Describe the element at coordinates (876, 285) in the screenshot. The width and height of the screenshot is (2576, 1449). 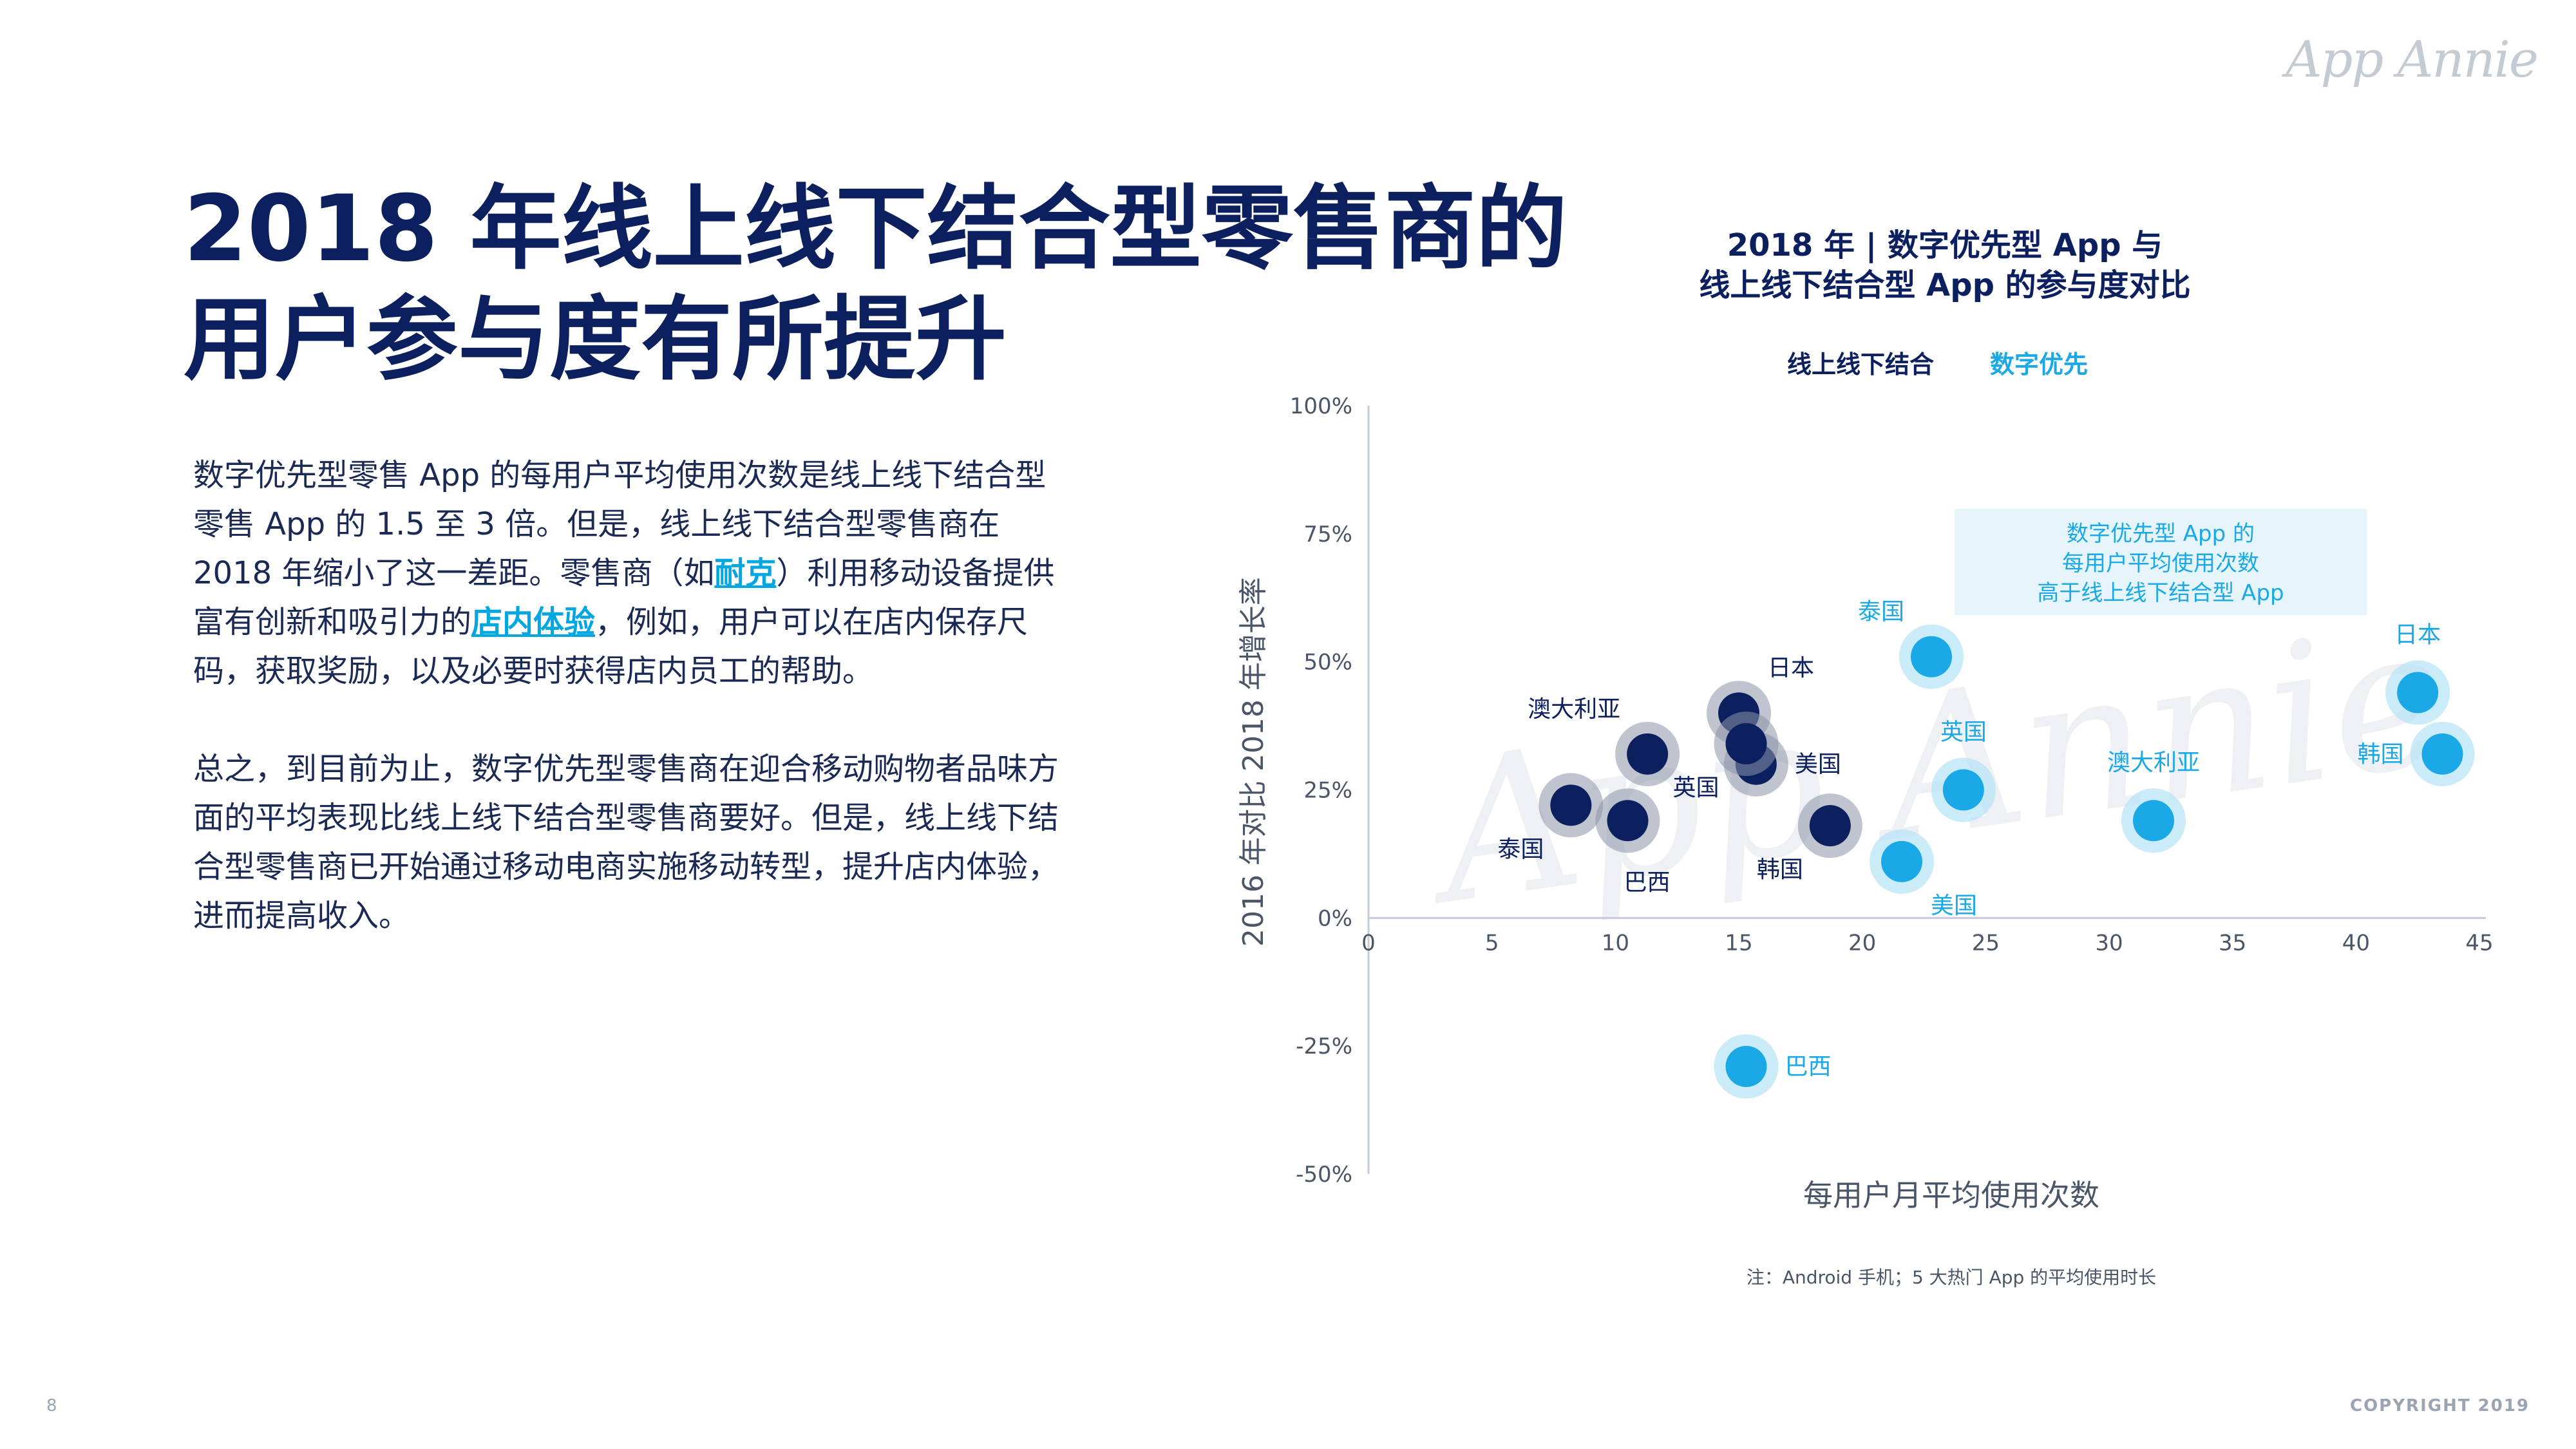
I see `page-title: 2018 年线上线下结合型零售商的 用户参与度有所提升` at that location.